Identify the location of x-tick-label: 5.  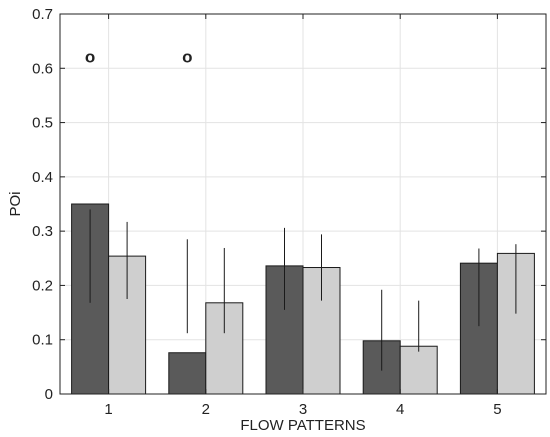
(497, 409).